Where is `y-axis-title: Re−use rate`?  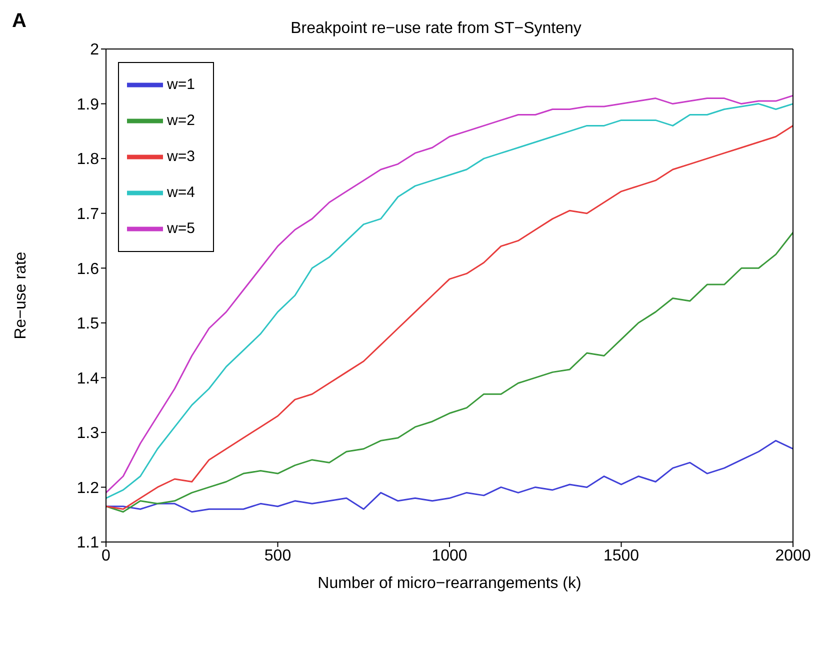
y-axis-title: Re−use rate is located at coordinates (21, 296).